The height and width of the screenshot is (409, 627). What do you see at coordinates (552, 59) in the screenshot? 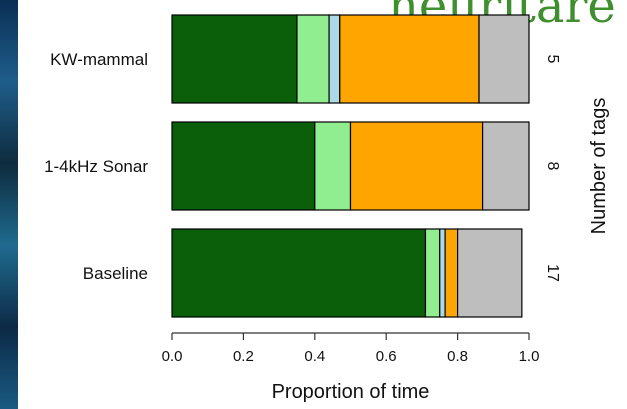
I see `tag-count-label: 5` at bounding box center [552, 59].